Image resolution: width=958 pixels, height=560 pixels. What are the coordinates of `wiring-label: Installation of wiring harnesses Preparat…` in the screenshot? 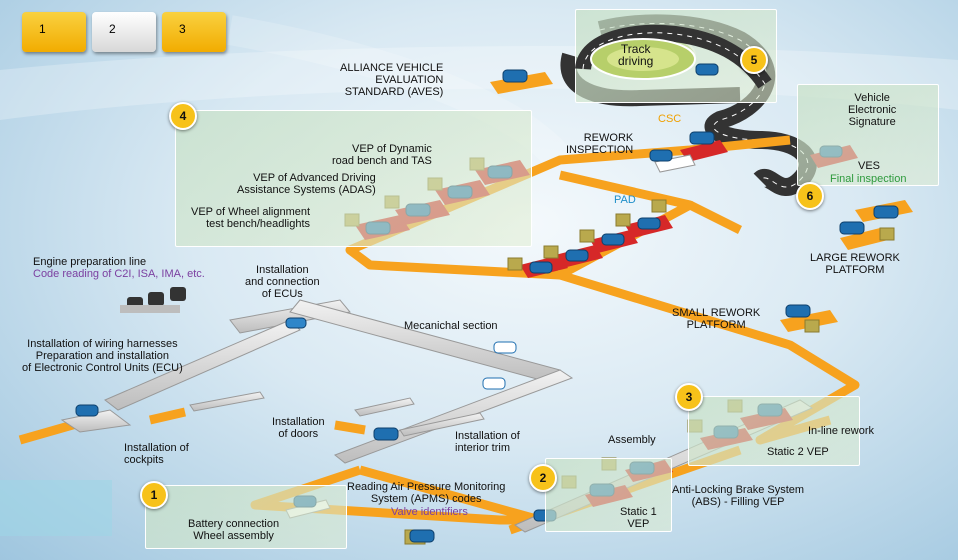 It's located at (102, 356).